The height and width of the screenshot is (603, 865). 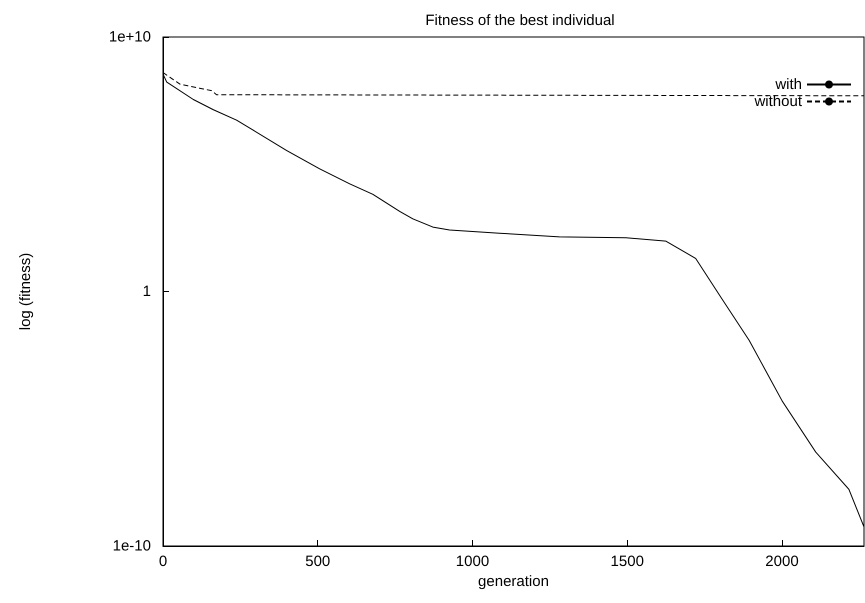 What do you see at coordinates (627, 561) in the screenshot?
I see `x-tick-label: 1500` at bounding box center [627, 561].